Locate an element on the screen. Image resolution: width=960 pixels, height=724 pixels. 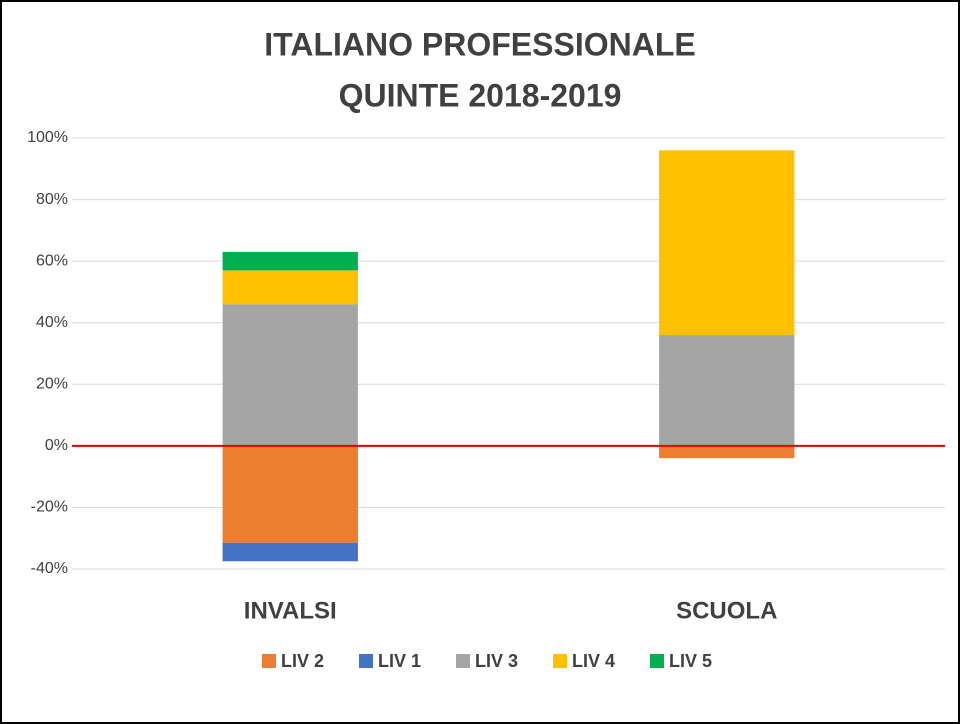
legend-label: LIV 2 is located at coordinates (302, 661).